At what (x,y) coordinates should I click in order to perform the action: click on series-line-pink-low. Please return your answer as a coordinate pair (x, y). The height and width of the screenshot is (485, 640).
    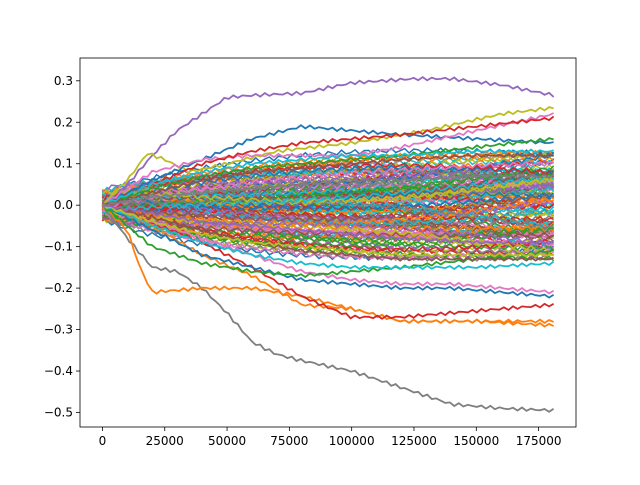
    Looking at the image, I should click on (328, 248).